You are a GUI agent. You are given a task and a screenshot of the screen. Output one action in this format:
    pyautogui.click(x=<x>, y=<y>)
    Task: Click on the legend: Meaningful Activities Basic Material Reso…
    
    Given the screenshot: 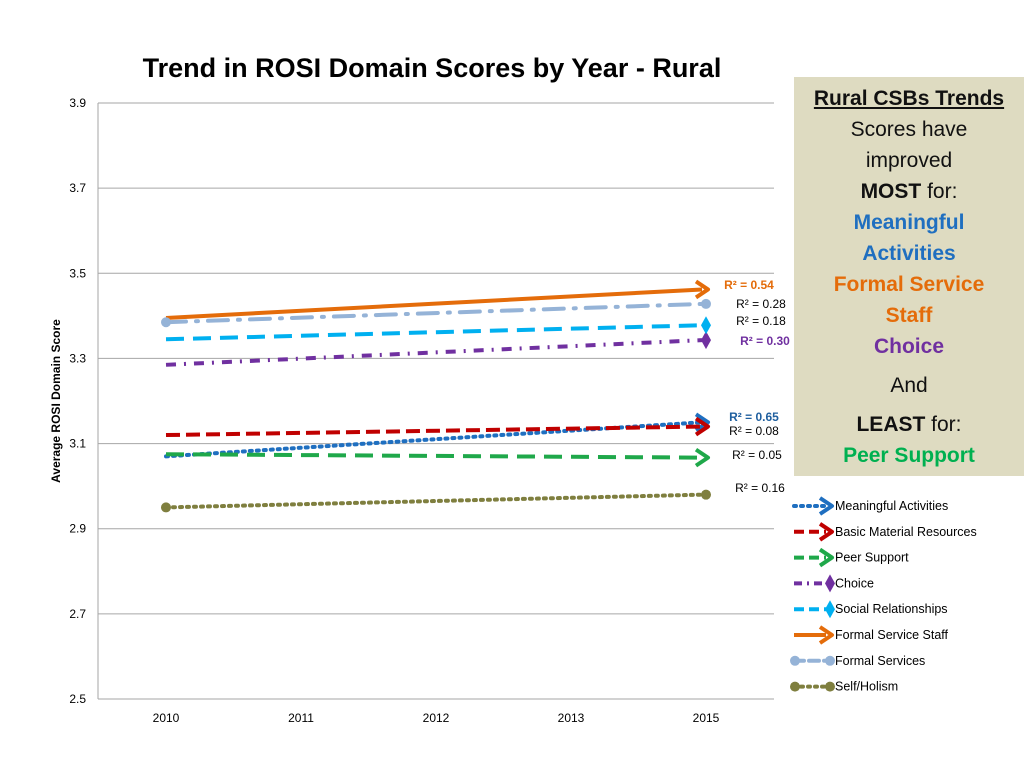 What is the action you would take?
    pyautogui.click(x=883, y=595)
    